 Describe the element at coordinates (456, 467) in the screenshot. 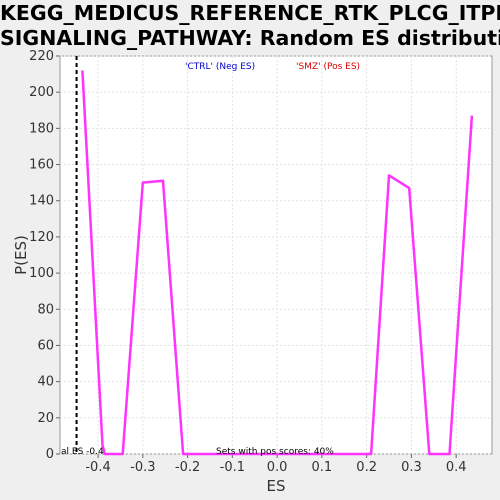

I see `x-tick-label: 0.4` at that location.